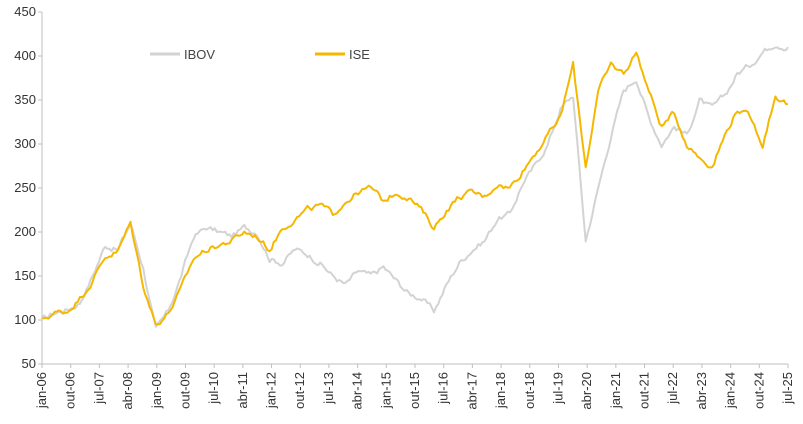  Describe the element at coordinates (242, 390) in the screenshot. I see `x-tick-label: abr-11` at that location.